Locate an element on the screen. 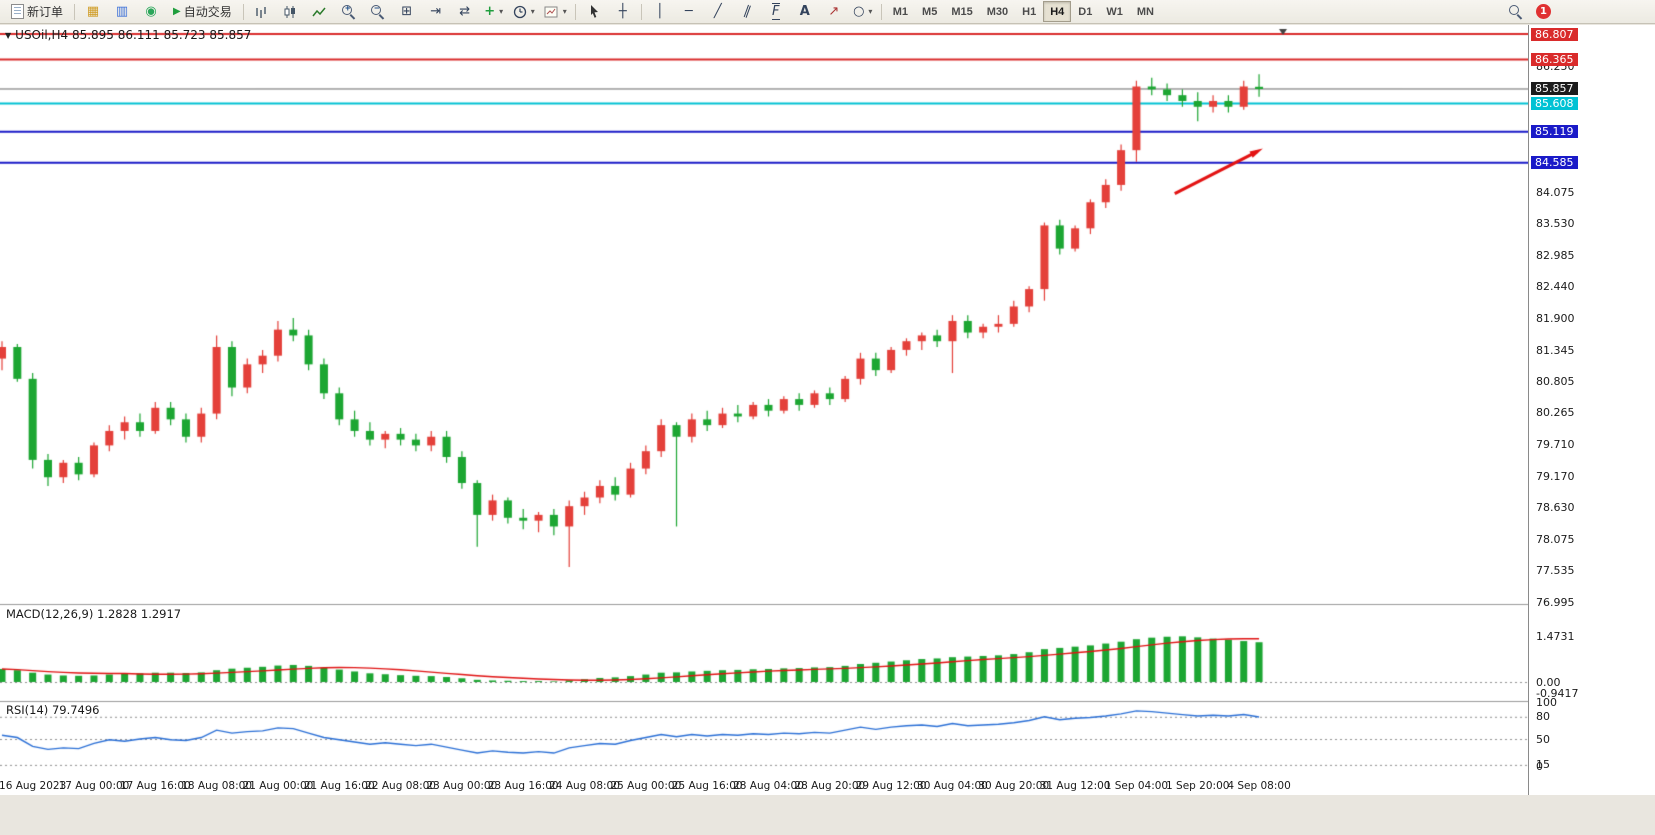  tile-windows-icon: ⊞ is located at coordinates (407, 11).